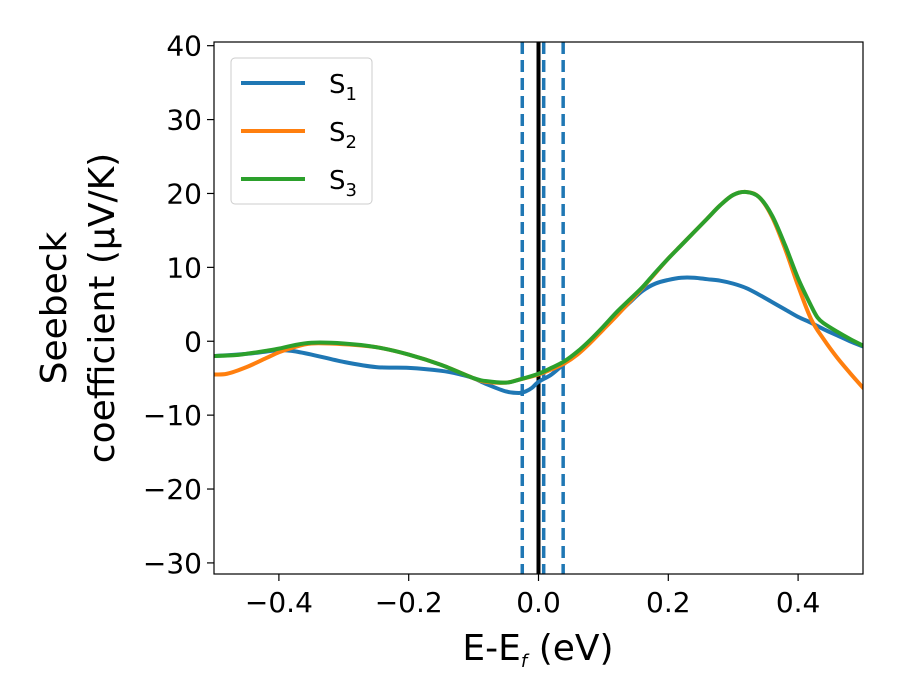 Image resolution: width=900 pixels, height=700 pixels. What do you see at coordinates (279, 602) in the screenshot?
I see `x-tick-label: −0.4` at bounding box center [279, 602].